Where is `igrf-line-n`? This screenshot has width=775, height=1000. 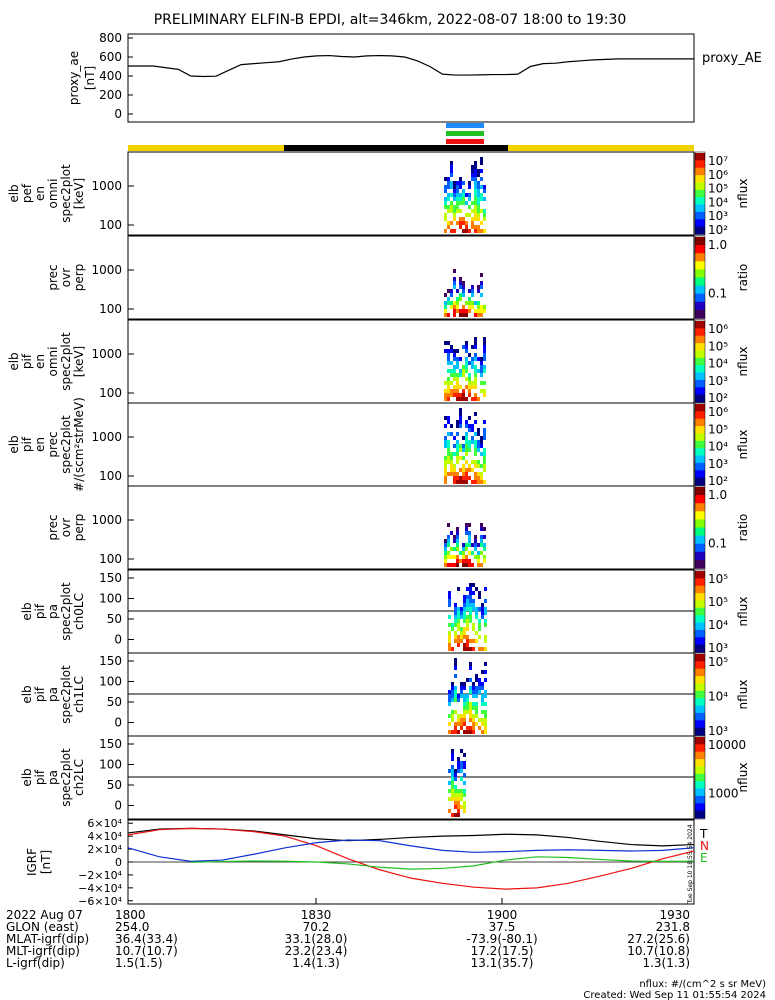
igrf-line-n is located at coordinates (411, 858).